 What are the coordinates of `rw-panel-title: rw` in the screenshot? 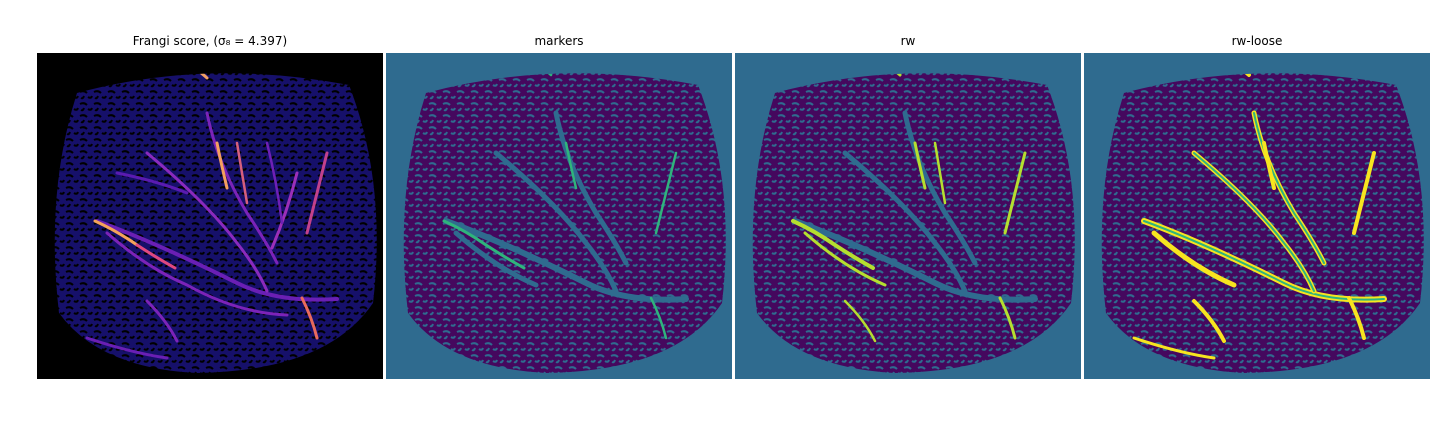 It's located at (908, 41).